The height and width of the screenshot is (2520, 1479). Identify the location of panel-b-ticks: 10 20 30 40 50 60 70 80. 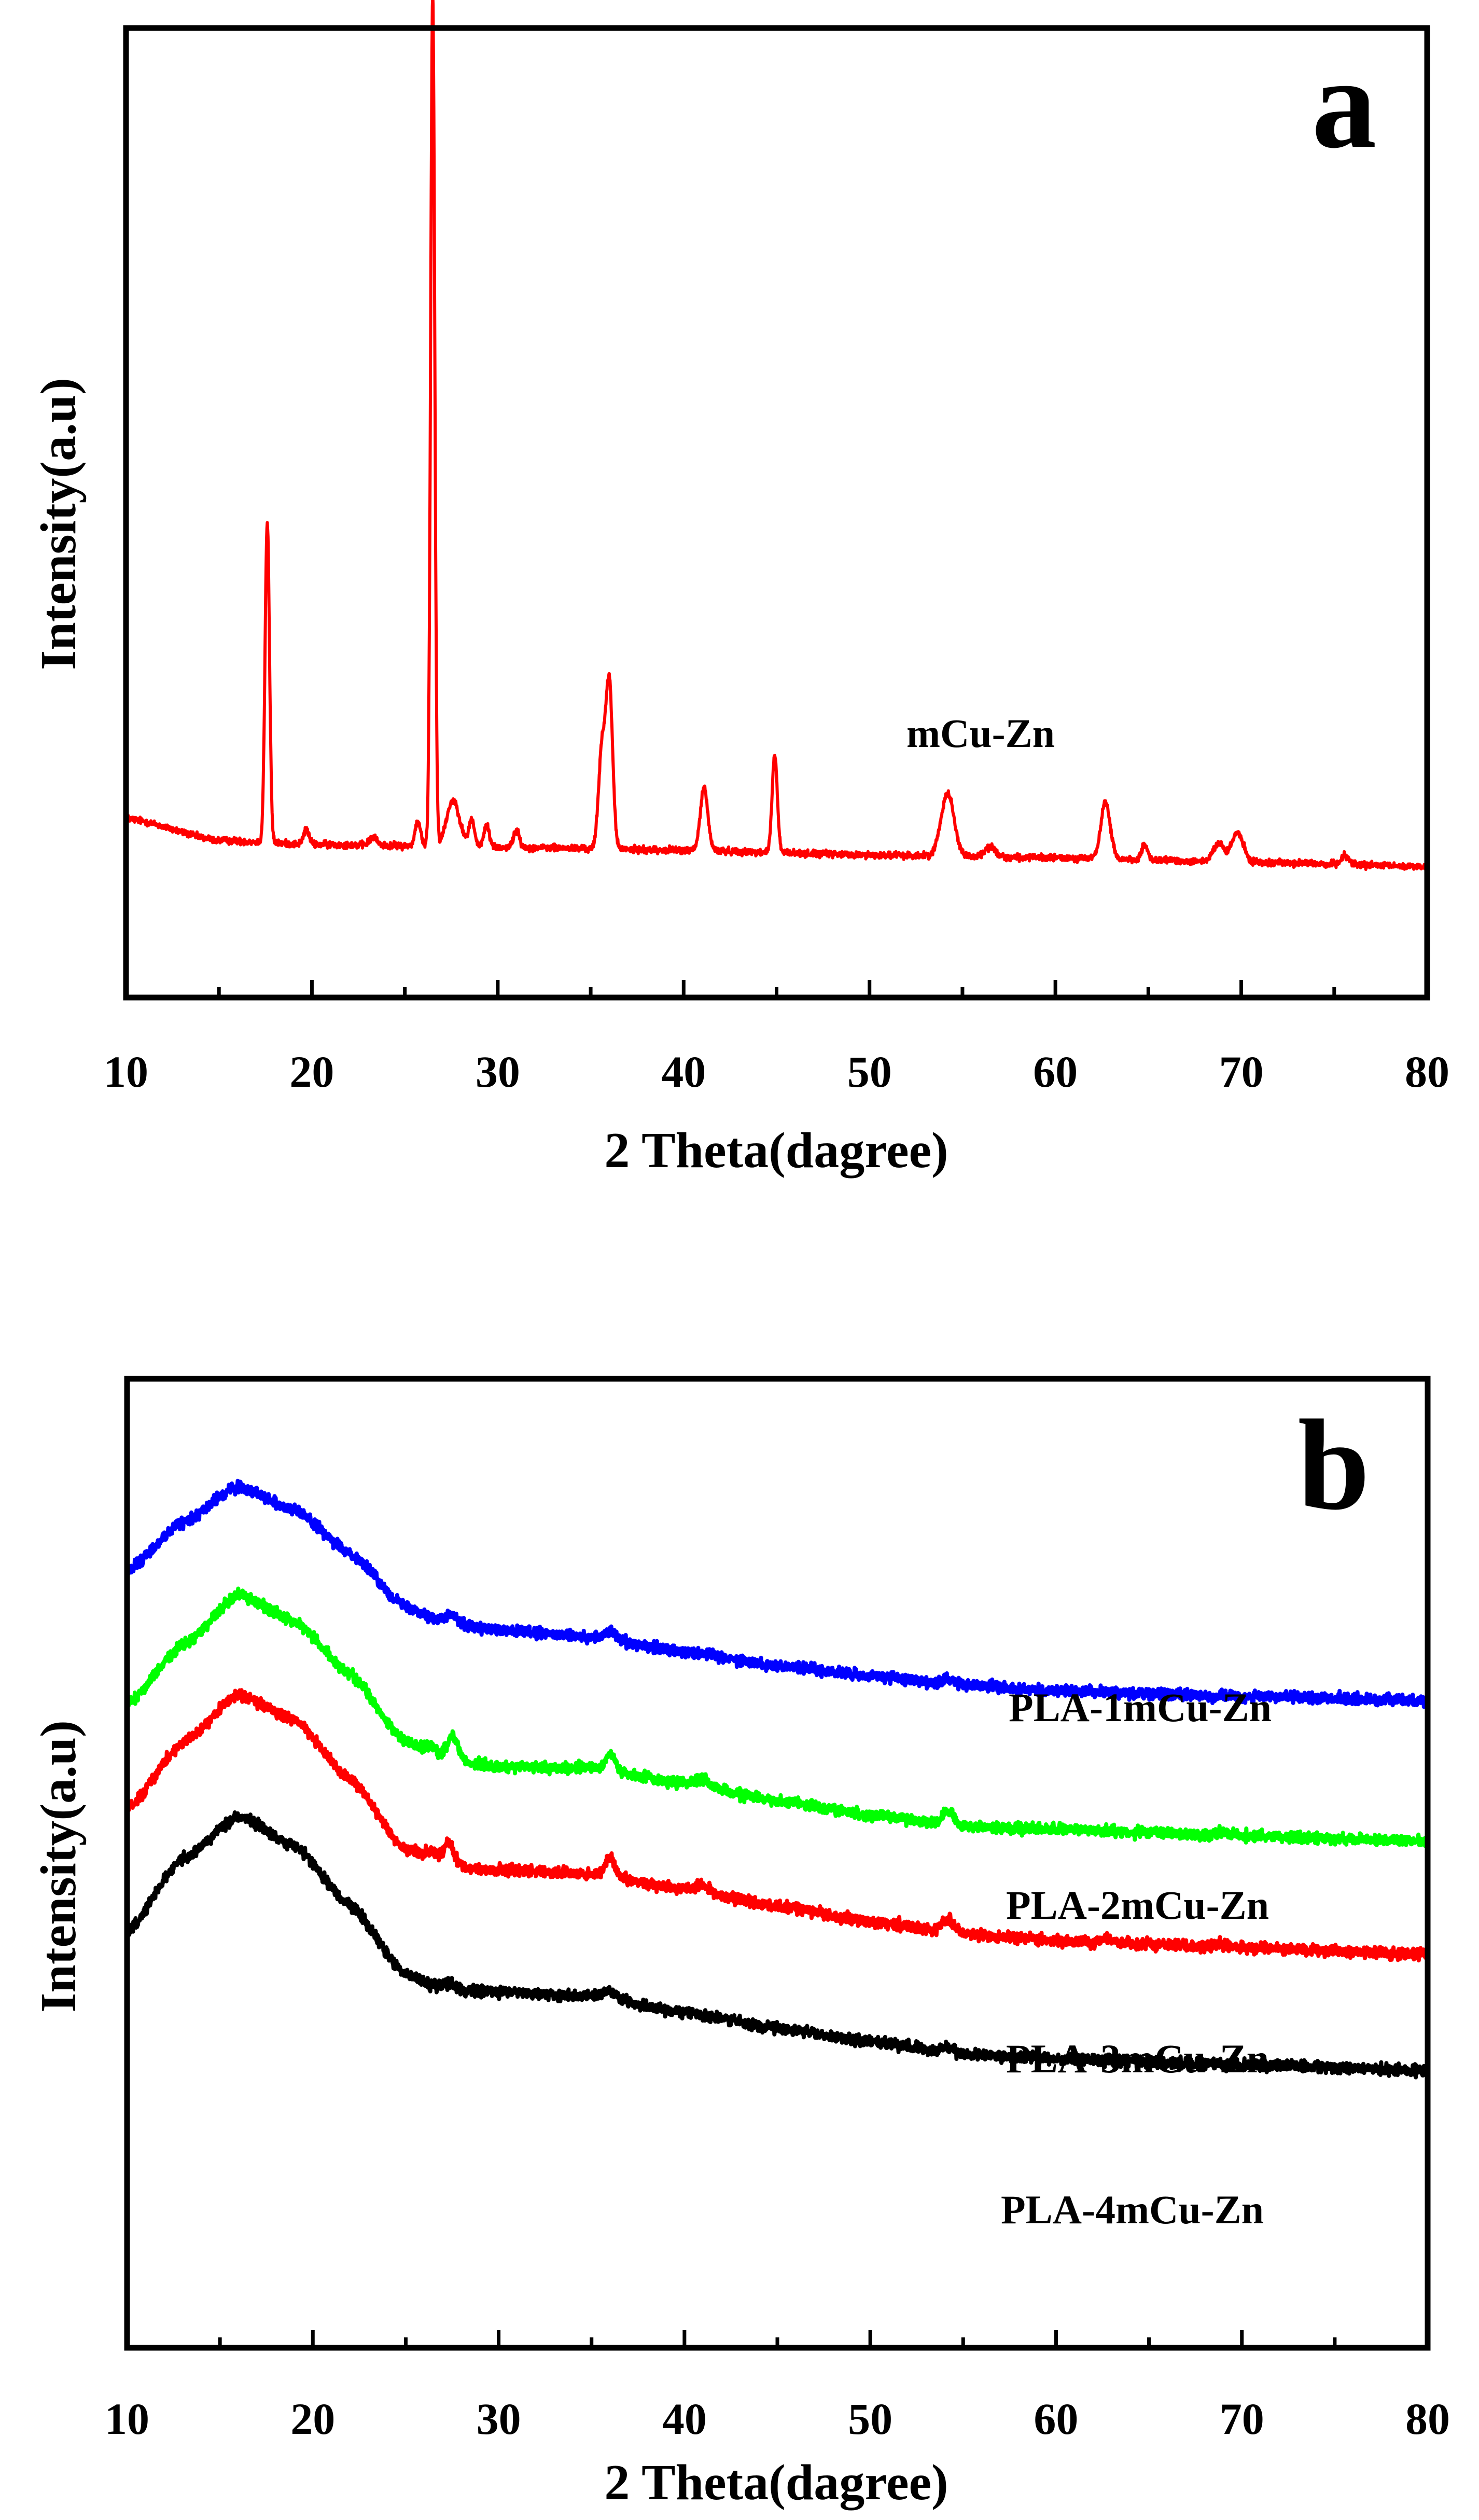
(777, 2387).